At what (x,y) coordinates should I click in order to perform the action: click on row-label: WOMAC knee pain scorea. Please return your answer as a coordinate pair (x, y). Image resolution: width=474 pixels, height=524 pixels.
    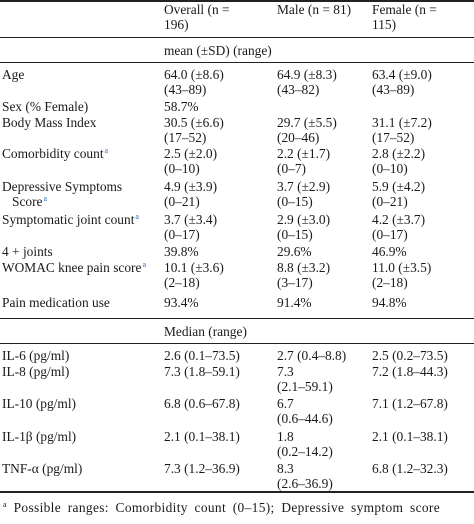
    Looking at the image, I should click on (74, 267).